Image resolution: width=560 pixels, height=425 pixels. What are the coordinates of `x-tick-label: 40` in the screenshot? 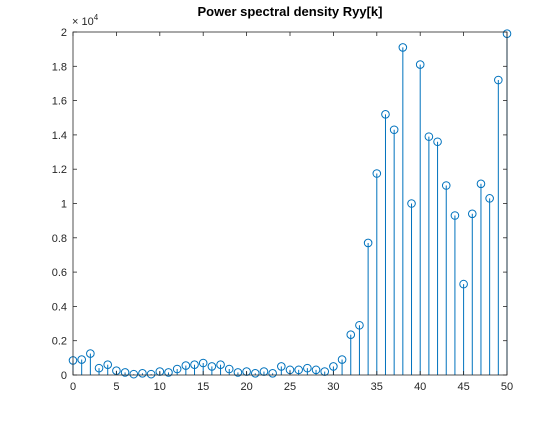 It's located at (420, 387).